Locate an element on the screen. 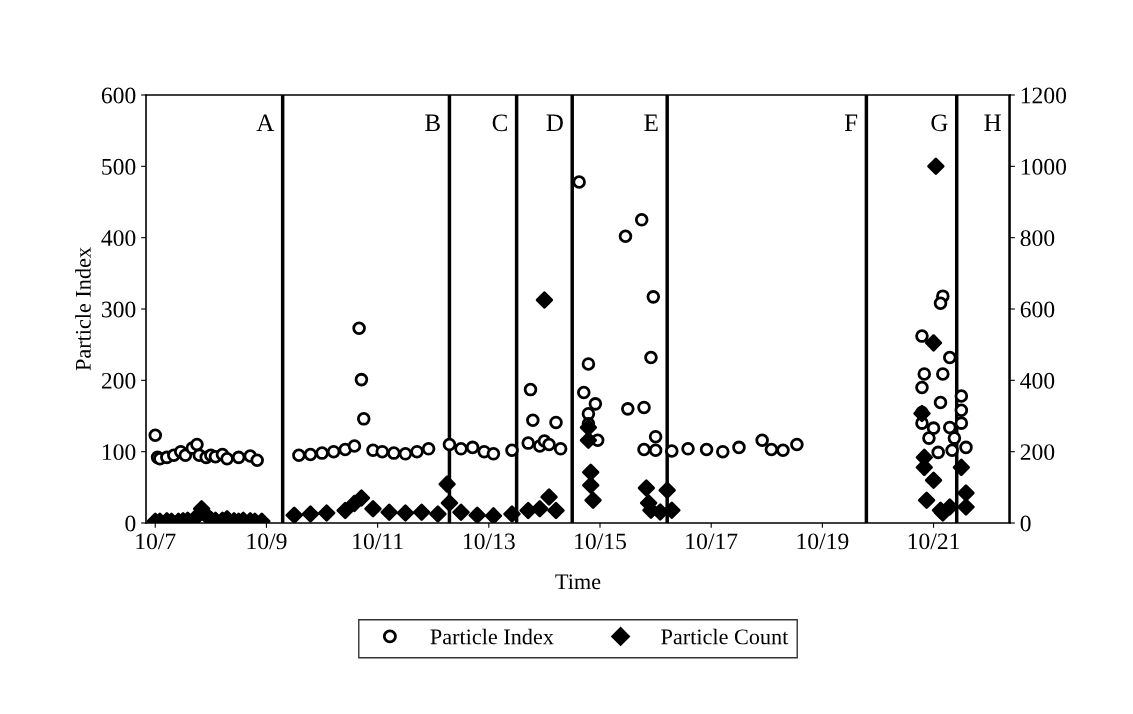 The width and height of the screenshot is (1133, 714). ref-line-label: B is located at coordinates (432, 123).